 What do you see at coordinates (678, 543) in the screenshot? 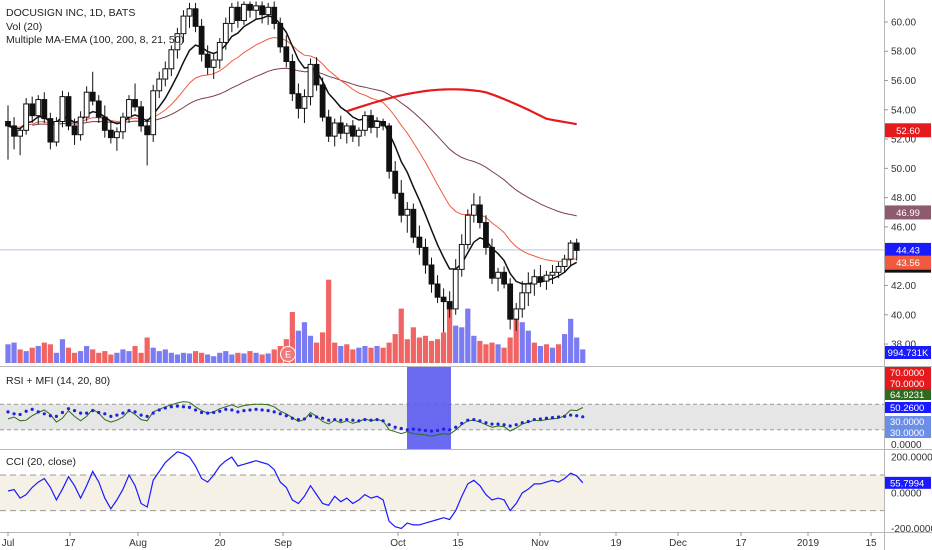
I see `date-tick-label: Dec` at bounding box center [678, 543].